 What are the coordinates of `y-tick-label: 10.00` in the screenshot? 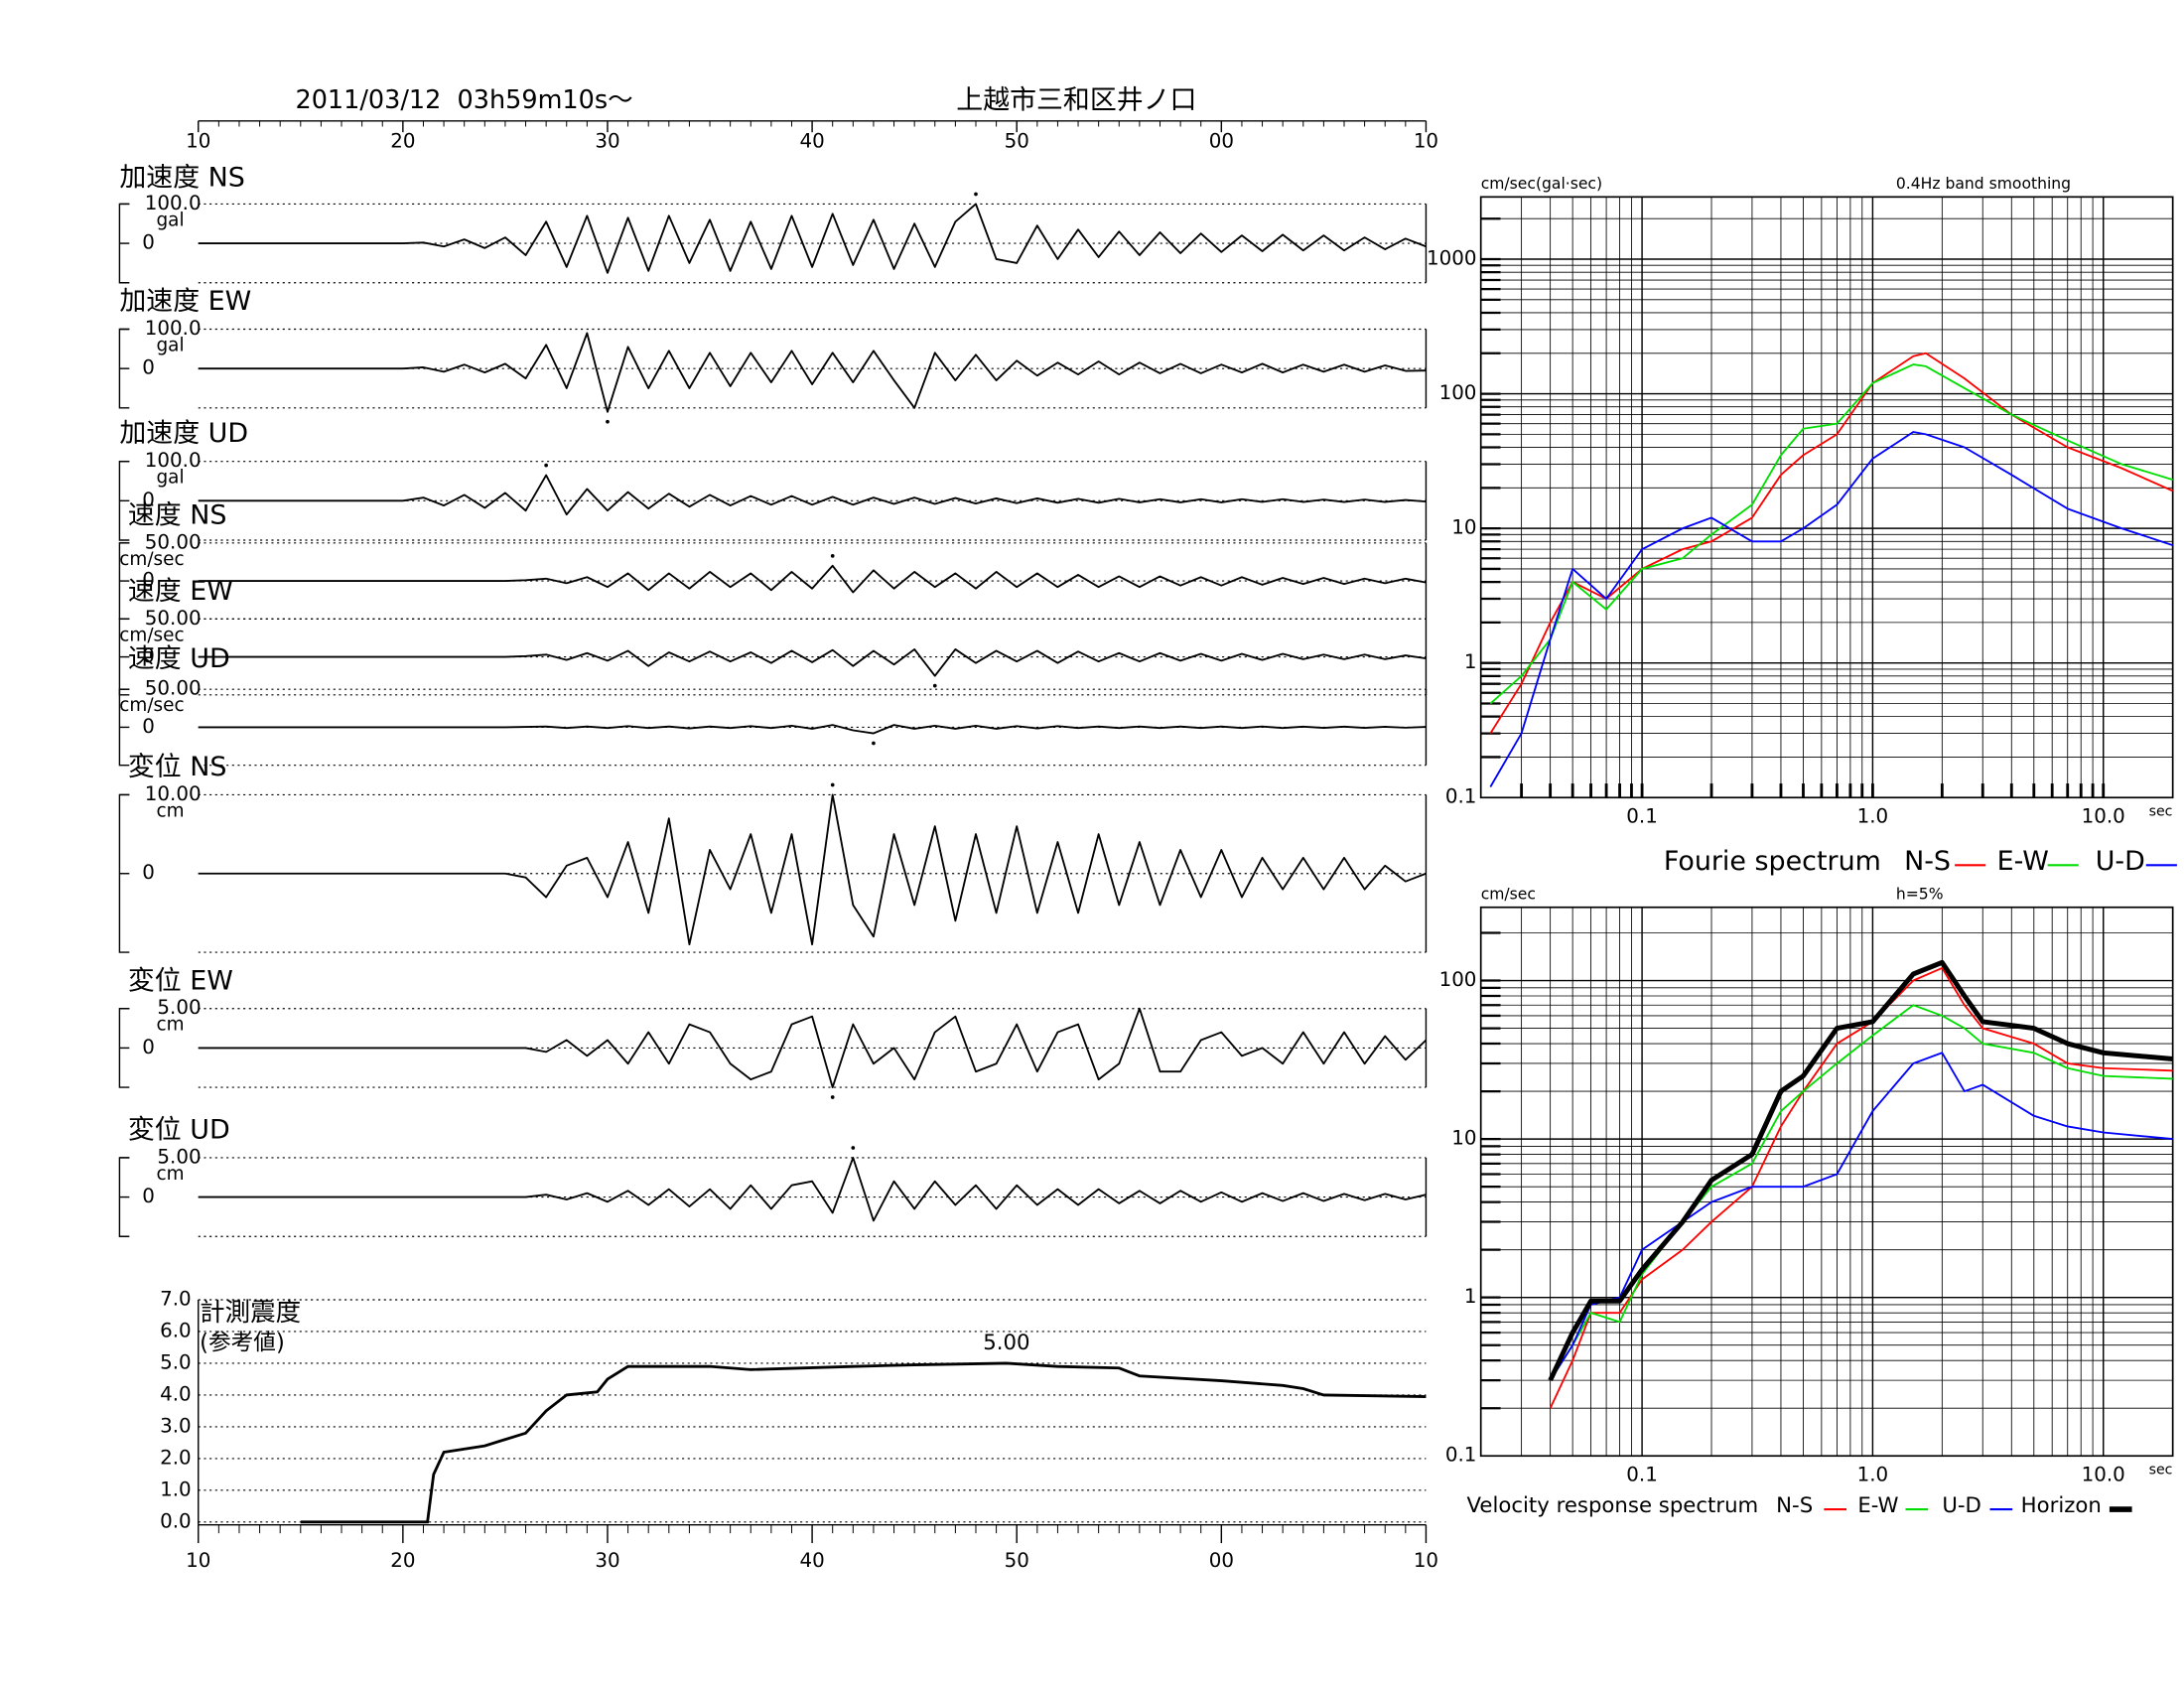 It's located at (173, 793).